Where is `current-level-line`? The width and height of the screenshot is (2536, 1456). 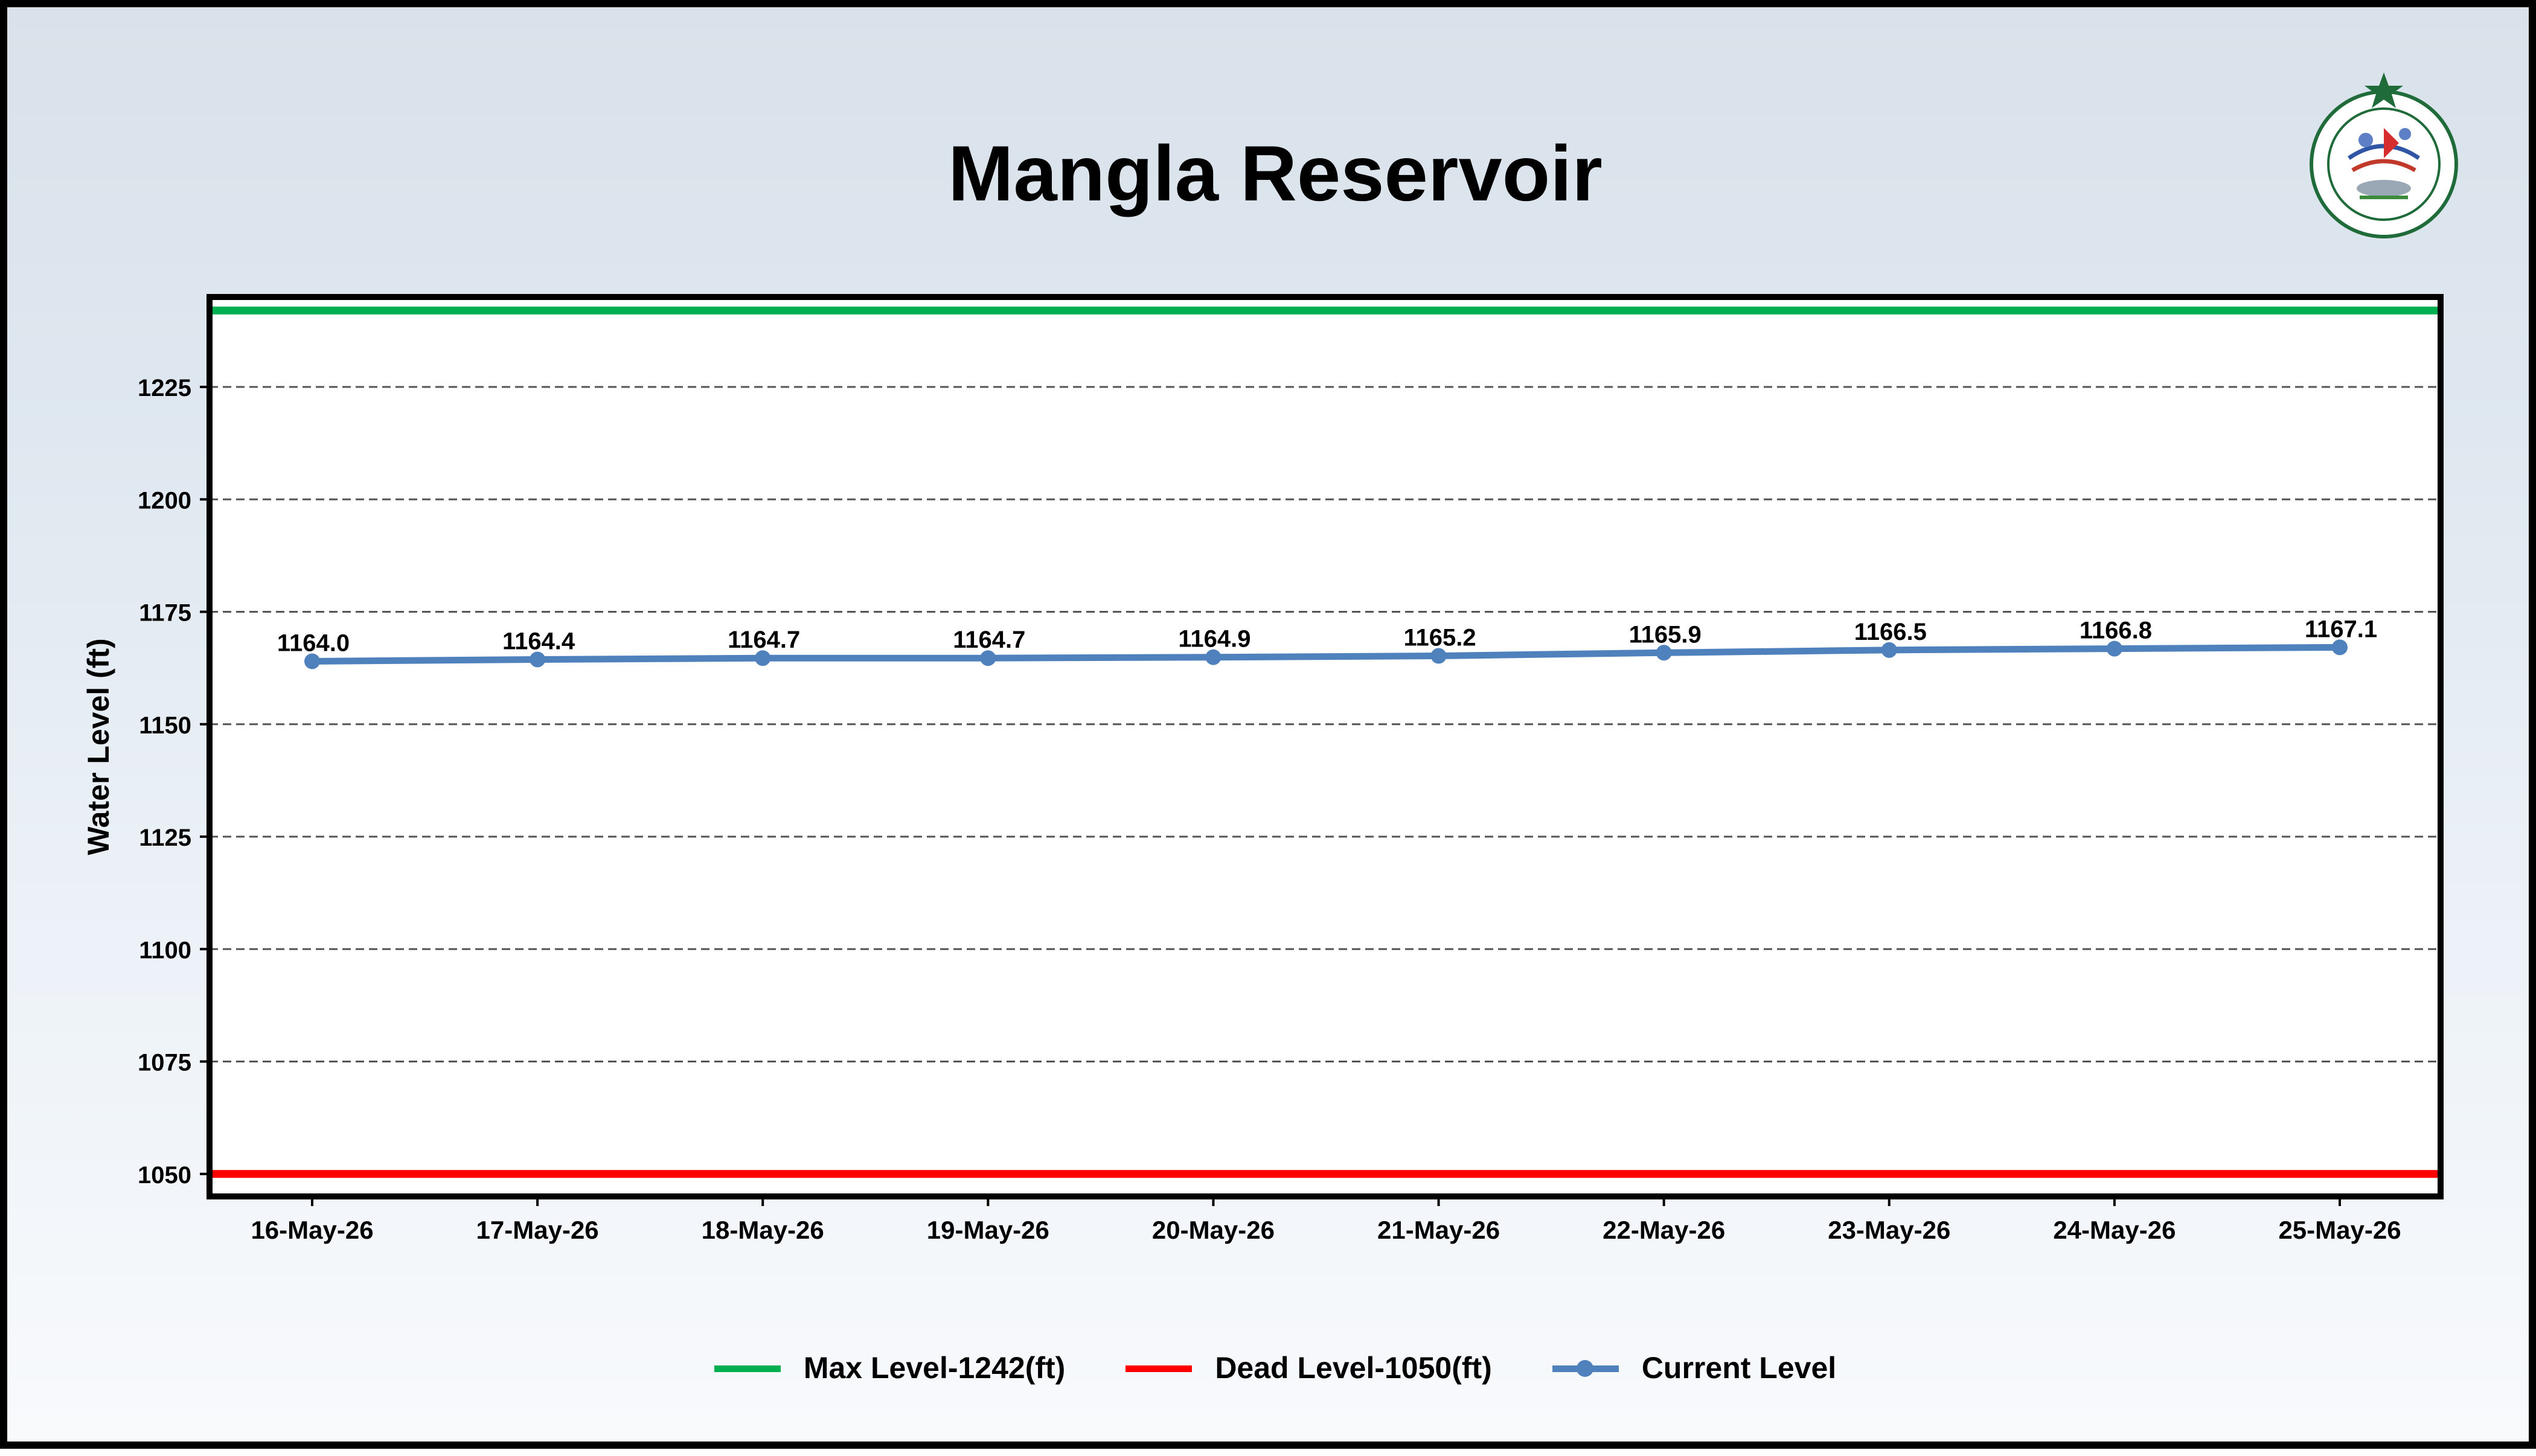
current-level-line is located at coordinates (1326, 654).